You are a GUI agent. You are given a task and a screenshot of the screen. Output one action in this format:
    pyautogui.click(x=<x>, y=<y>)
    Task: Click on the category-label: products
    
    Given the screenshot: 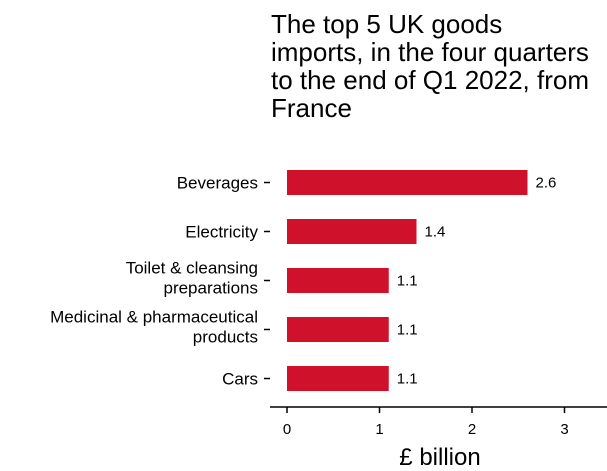 What is the action you would take?
    pyautogui.click(x=225, y=337)
    